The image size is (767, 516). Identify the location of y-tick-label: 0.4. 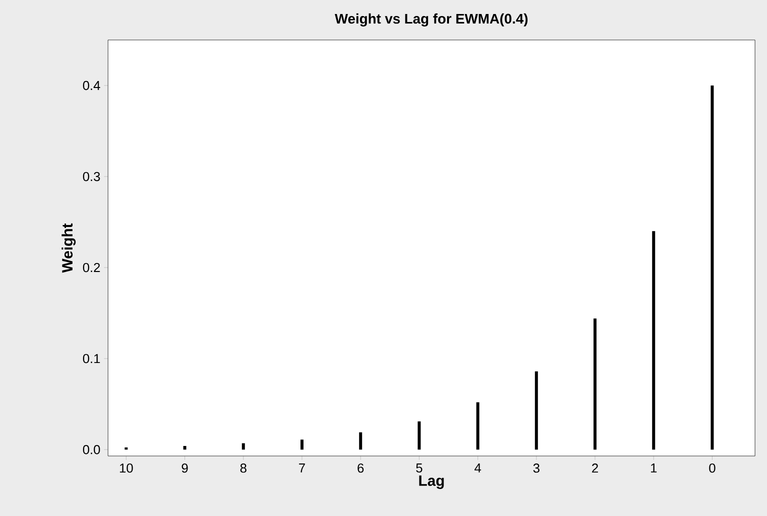
(91, 85).